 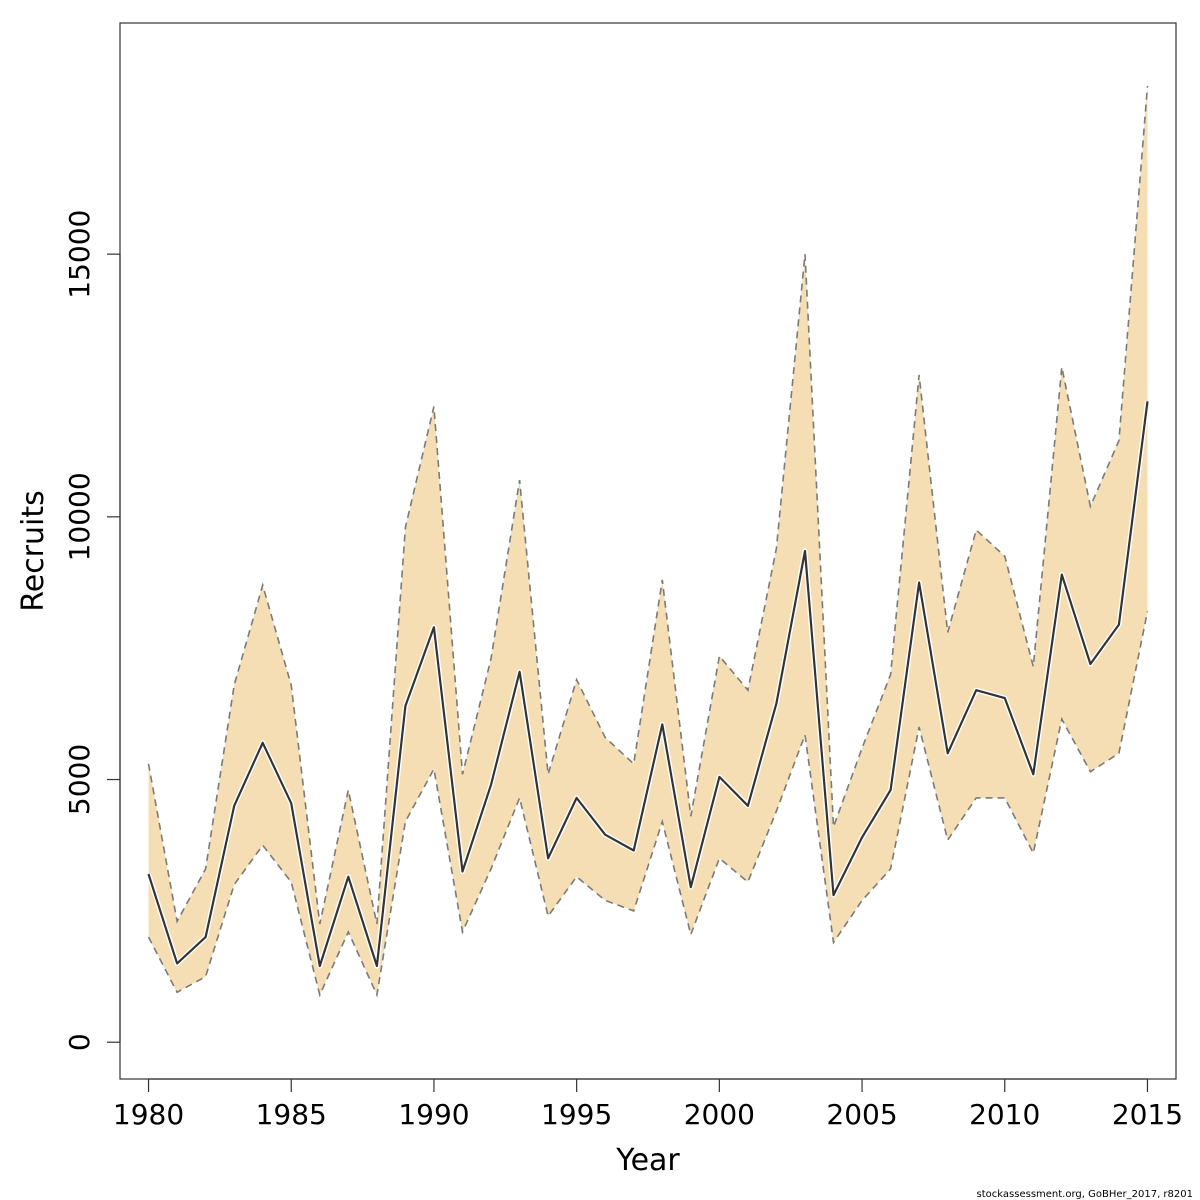 I want to click on x-axis: 1980 1985 1990 1995 2000 2005 2010 2015, so click(x=648, y=1104).